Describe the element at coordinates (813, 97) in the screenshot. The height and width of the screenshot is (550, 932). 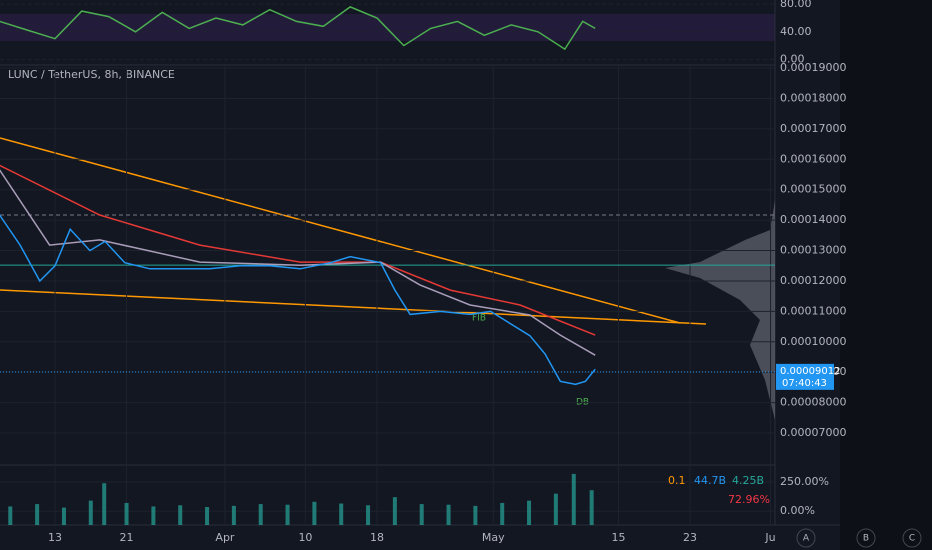
I see `y-tick-label: 0.00018000` at that location.